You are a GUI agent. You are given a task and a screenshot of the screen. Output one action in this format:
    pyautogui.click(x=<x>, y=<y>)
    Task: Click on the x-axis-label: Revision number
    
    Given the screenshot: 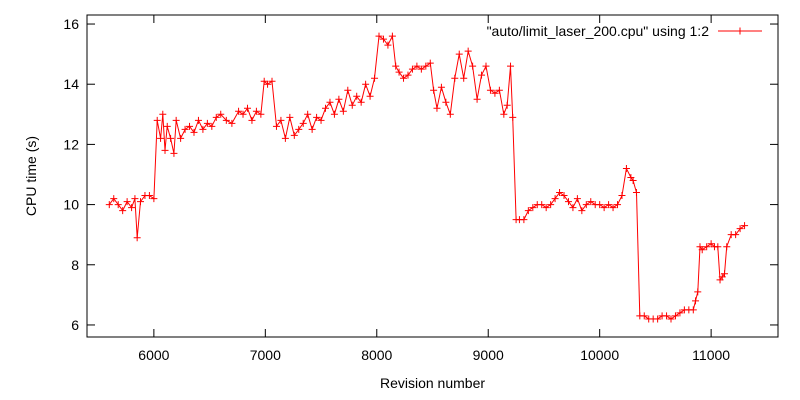 What is the action you would take?
    pyautogui.click(x=432, y=383)
    